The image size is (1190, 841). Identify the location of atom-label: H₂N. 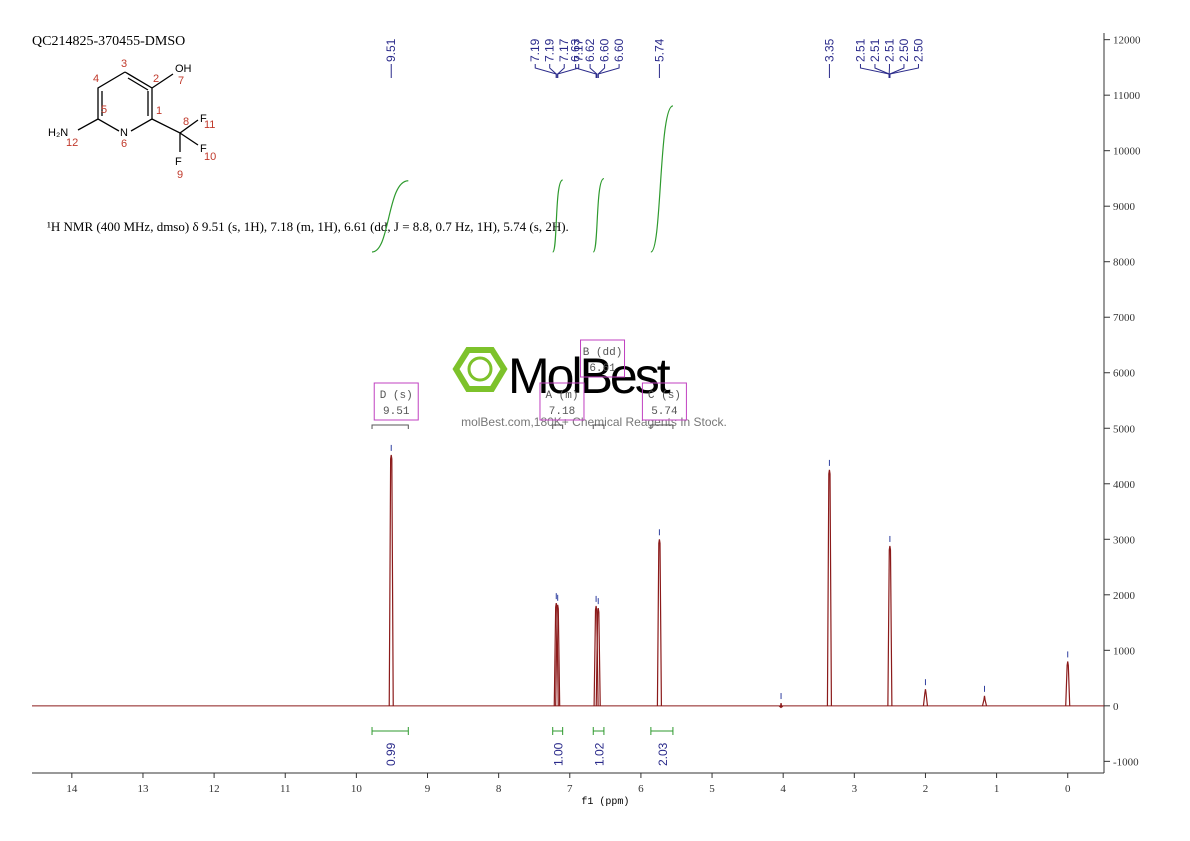
(58, 133).